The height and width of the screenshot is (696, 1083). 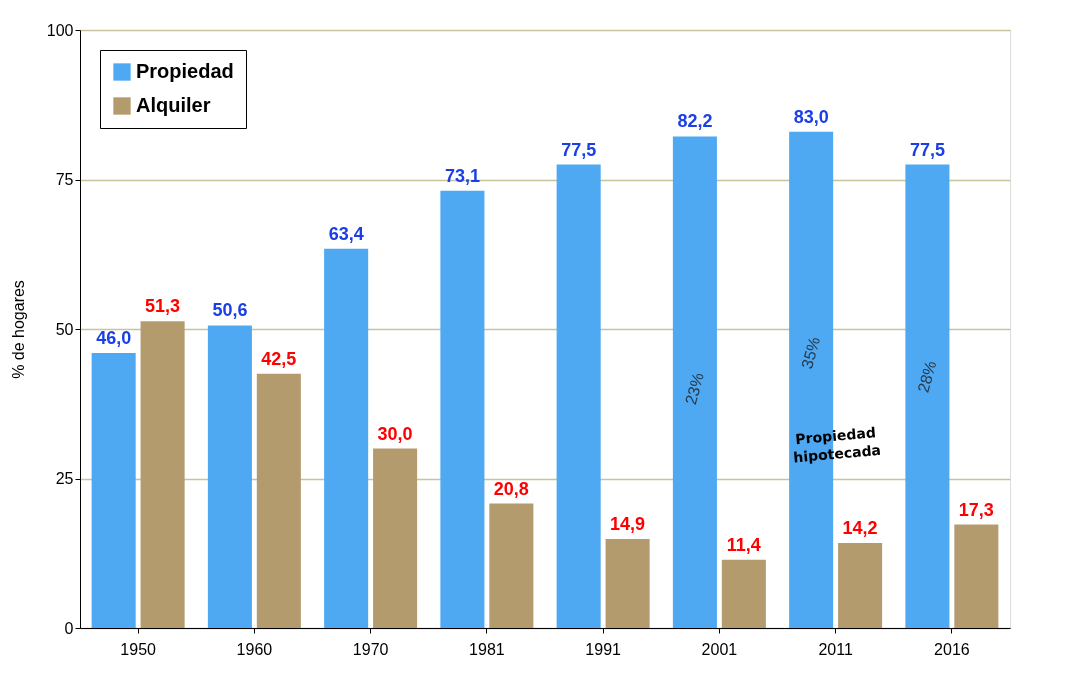 What do you see at coordinates (487, 649) in the screenshot?
I see `x-tick-label: 1981` at bounding box center [487, 649].